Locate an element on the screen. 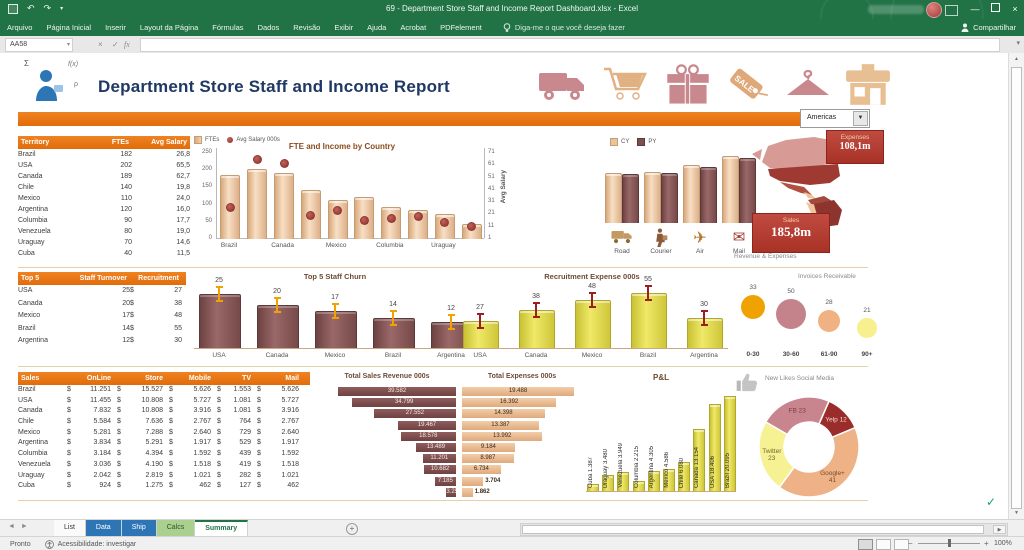 This screenshot has height=550, width=1024. scroll-down-icon: ▼ is located at coordinates (1016, 513).